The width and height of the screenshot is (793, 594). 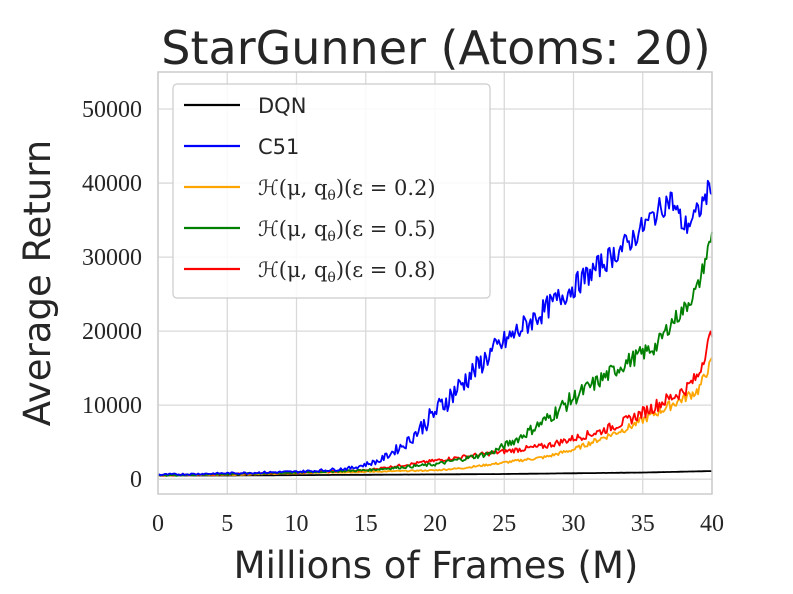 I want to click on y-tick-label: 10000, so click(x=112, y=406).